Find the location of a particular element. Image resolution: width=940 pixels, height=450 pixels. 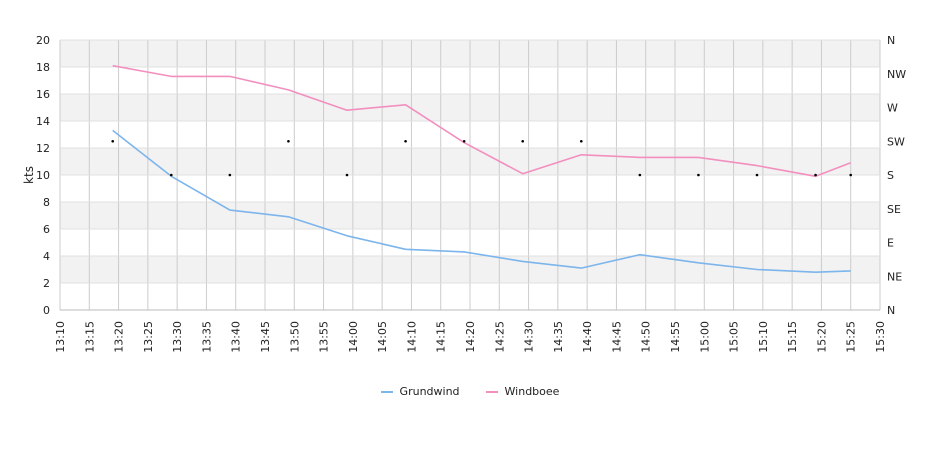

y-tick-label: 14 is located at coordinates (43, 121).